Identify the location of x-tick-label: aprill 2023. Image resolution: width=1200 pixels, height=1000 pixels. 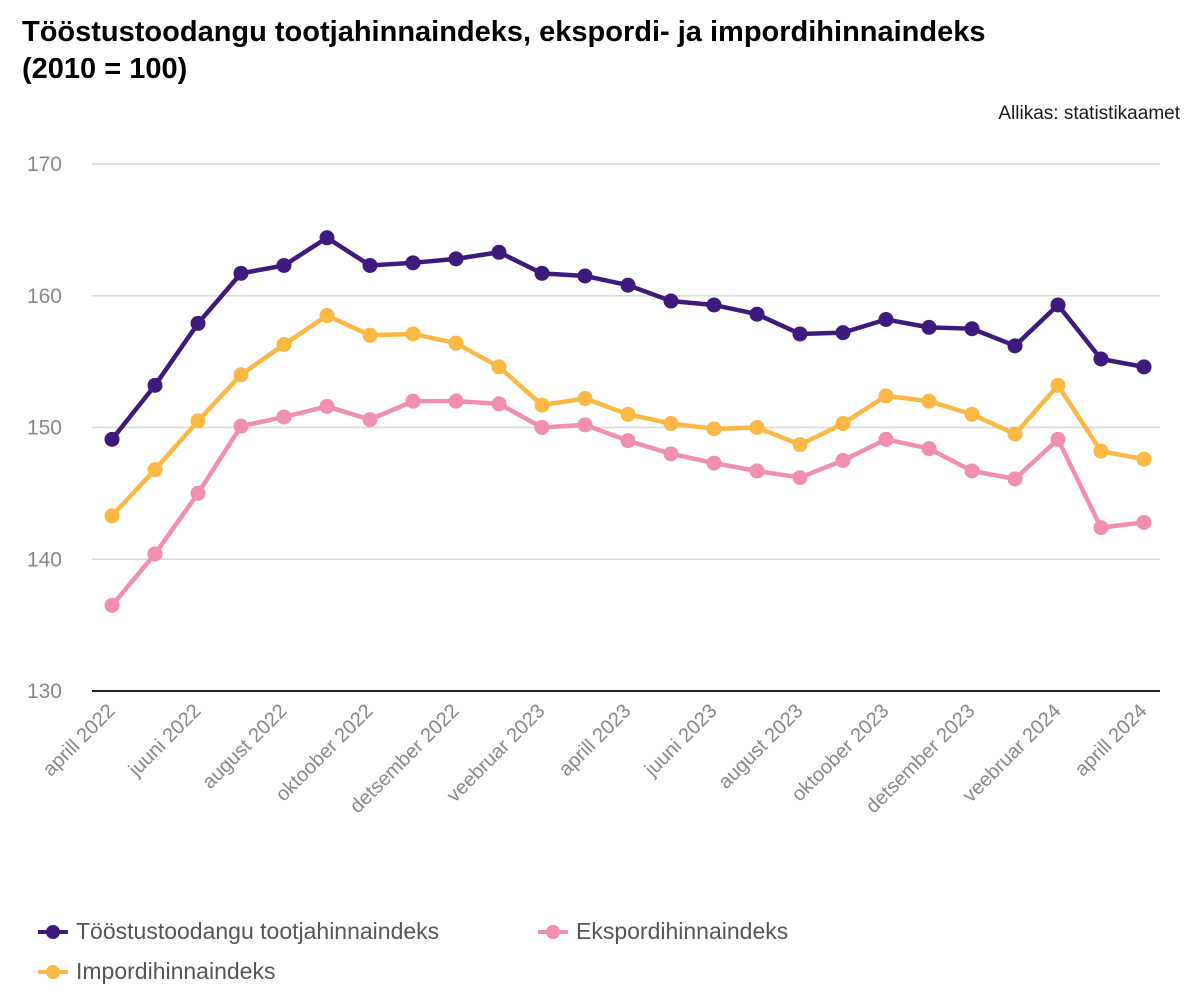
(595, 740).